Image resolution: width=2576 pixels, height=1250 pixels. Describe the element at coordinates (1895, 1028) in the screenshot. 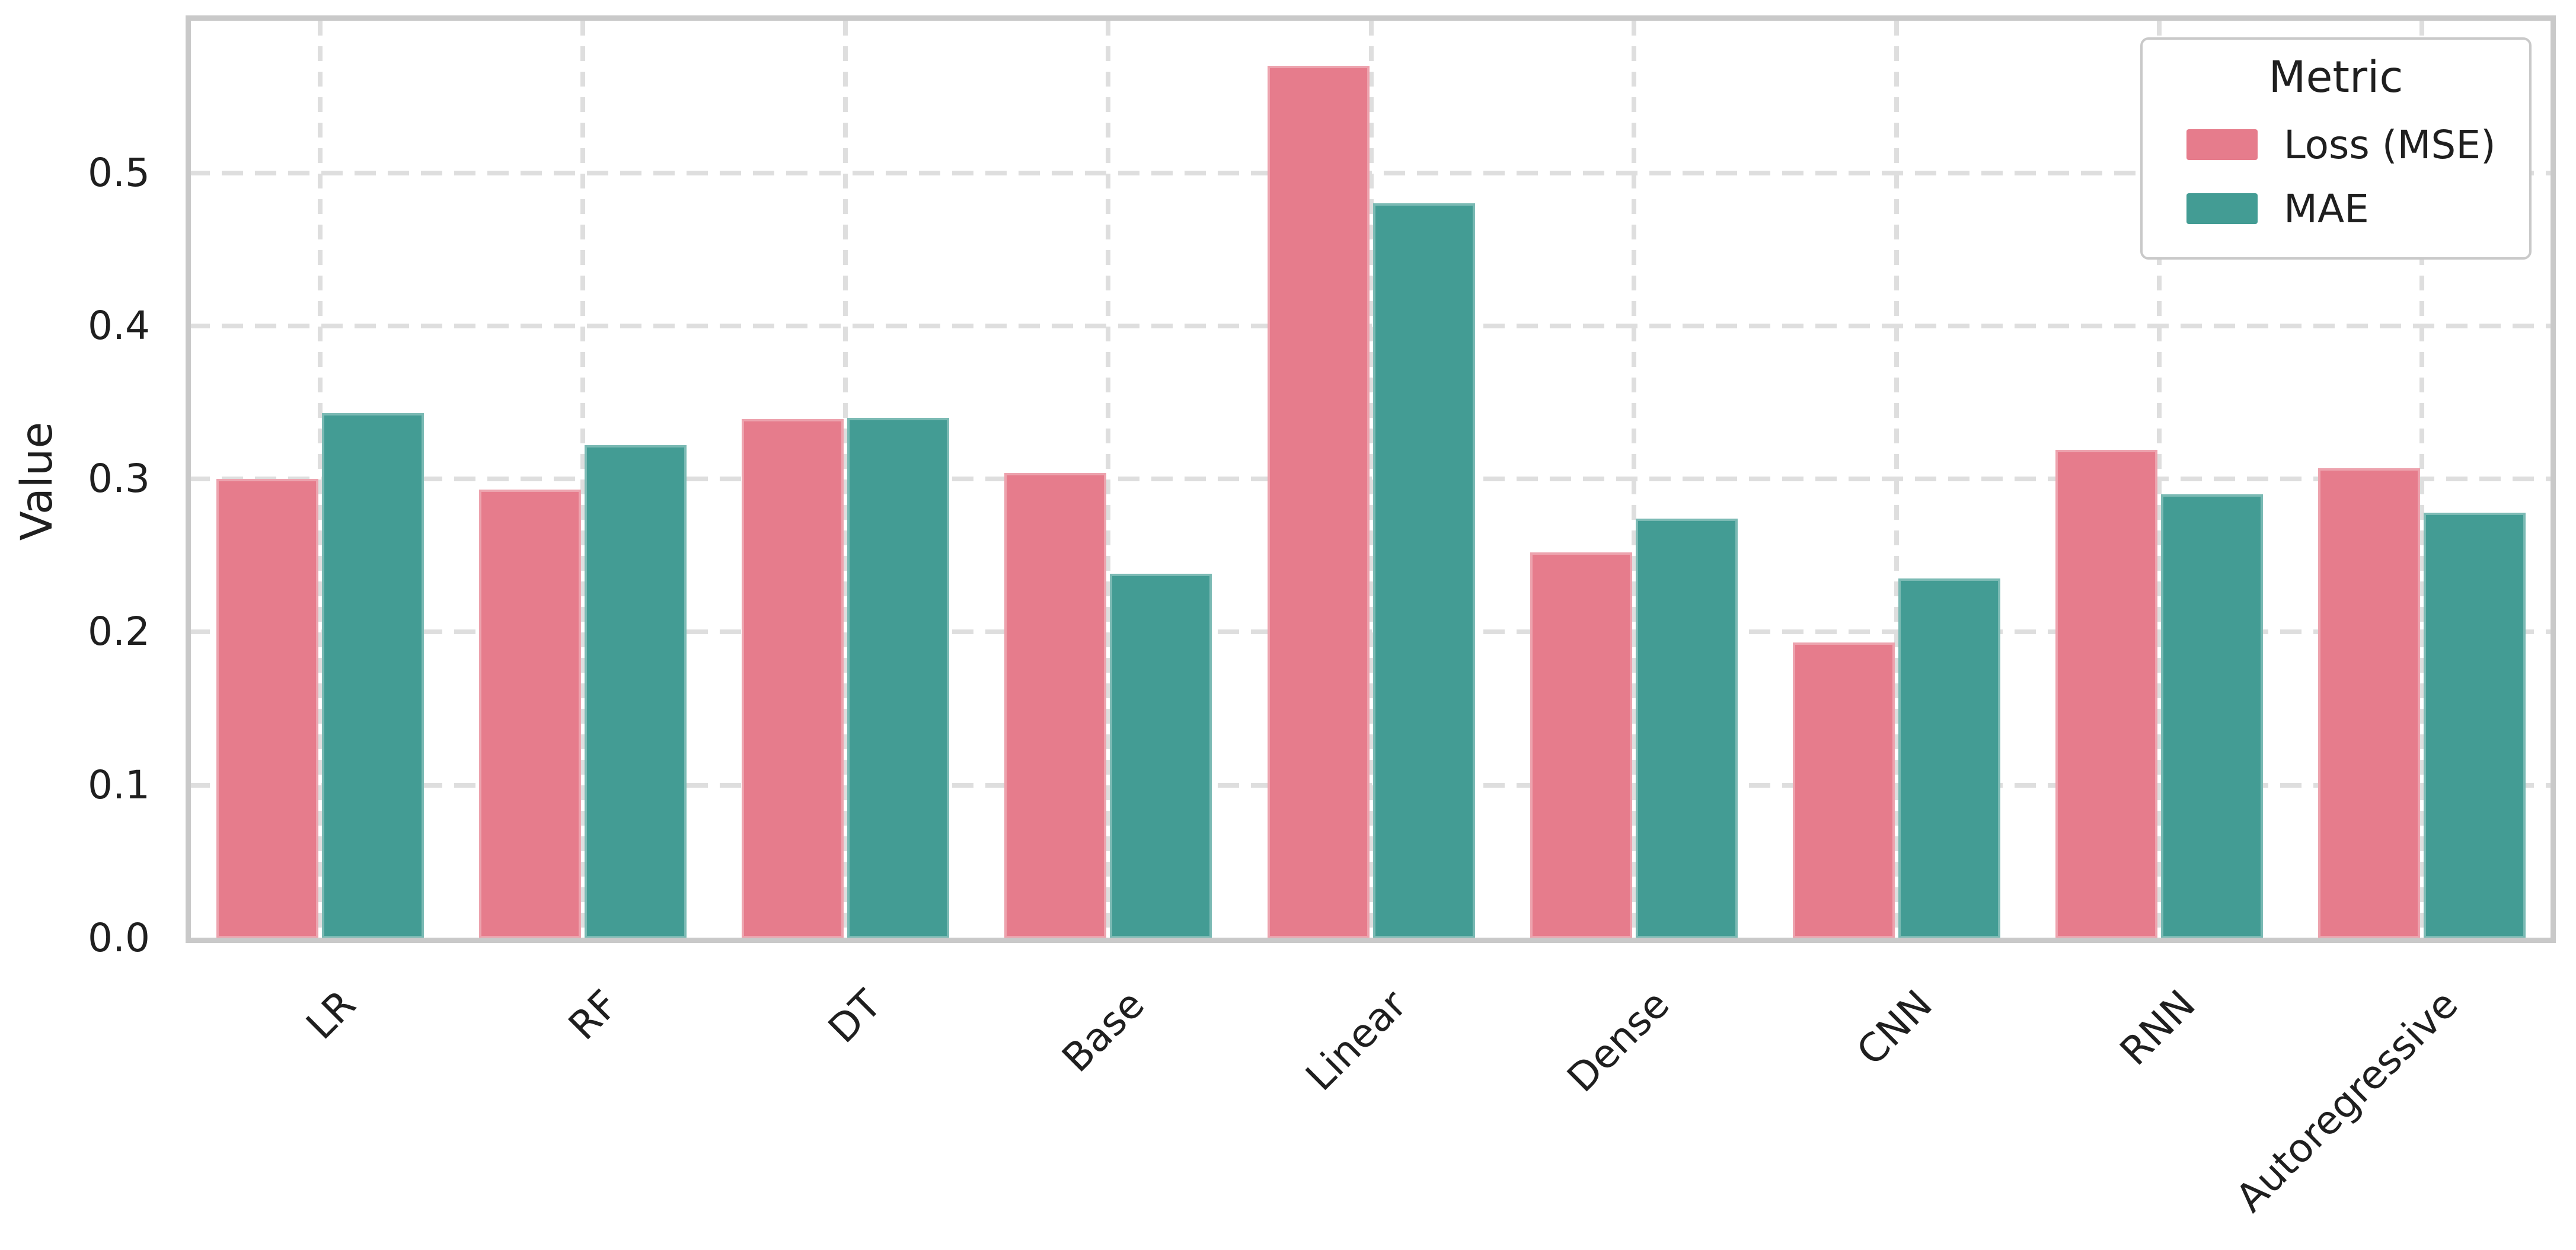

I see `x-tick-label-CNN: CNN` at that location.